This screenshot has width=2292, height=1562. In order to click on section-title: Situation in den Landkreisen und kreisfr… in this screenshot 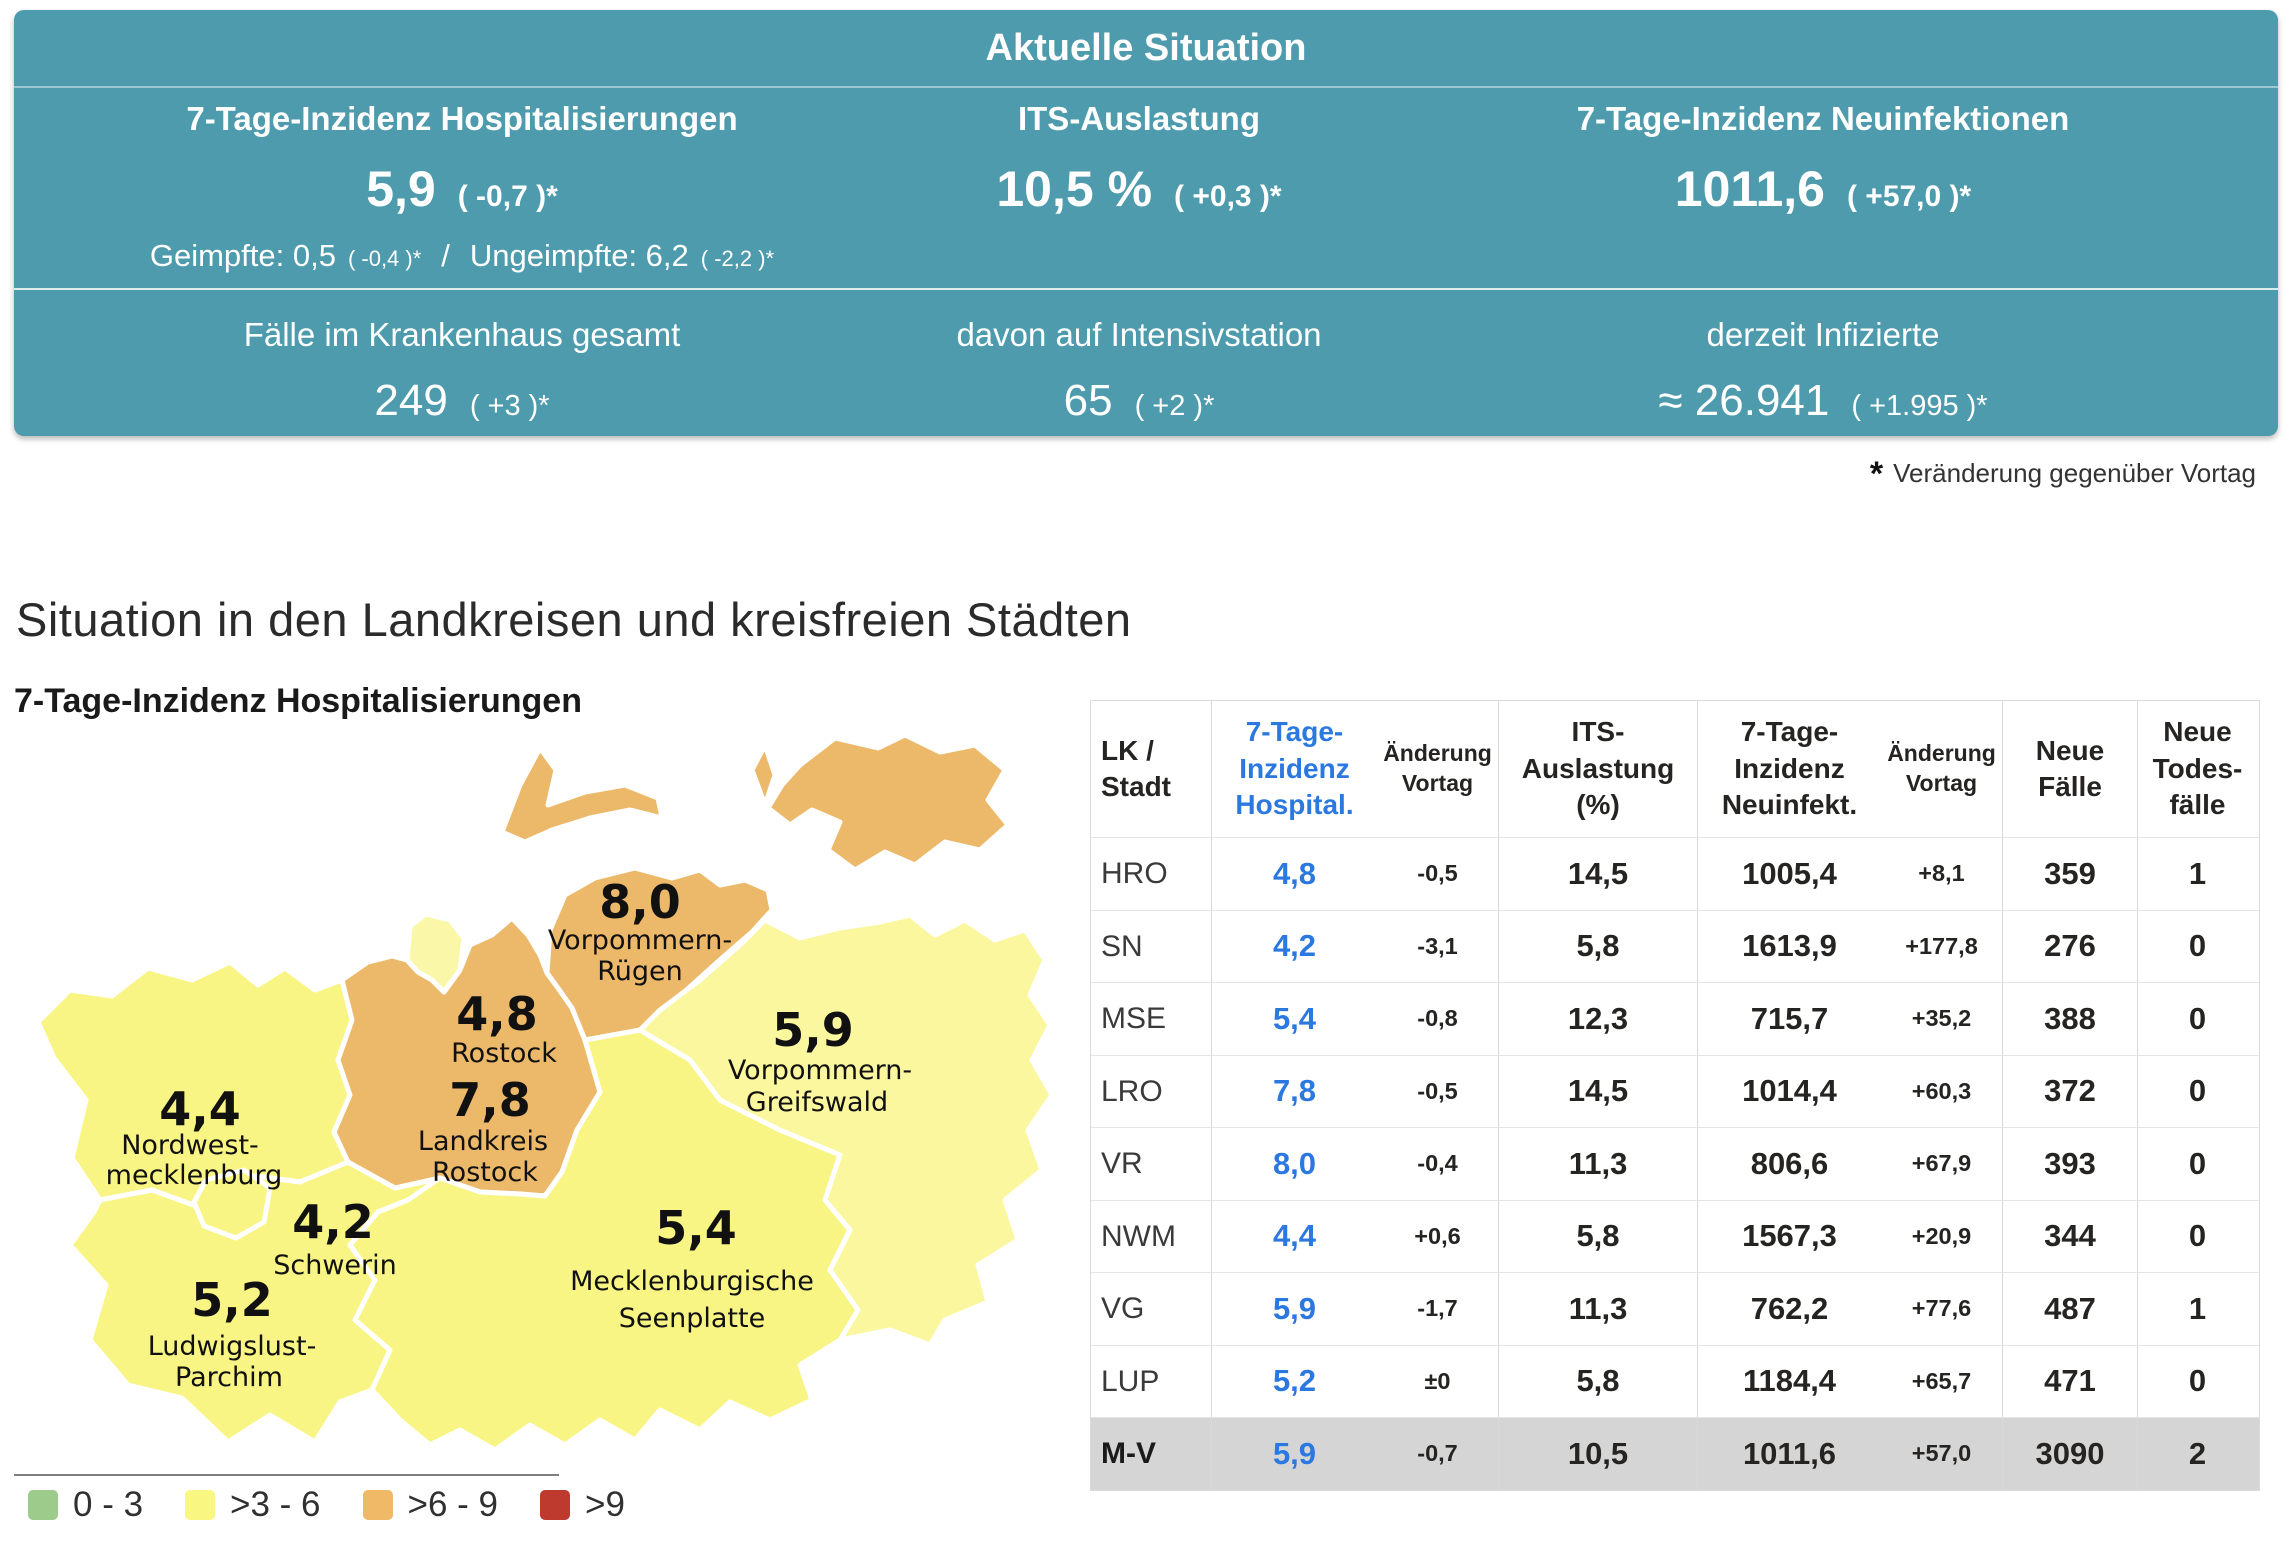, I will do `click(574, 619)`.